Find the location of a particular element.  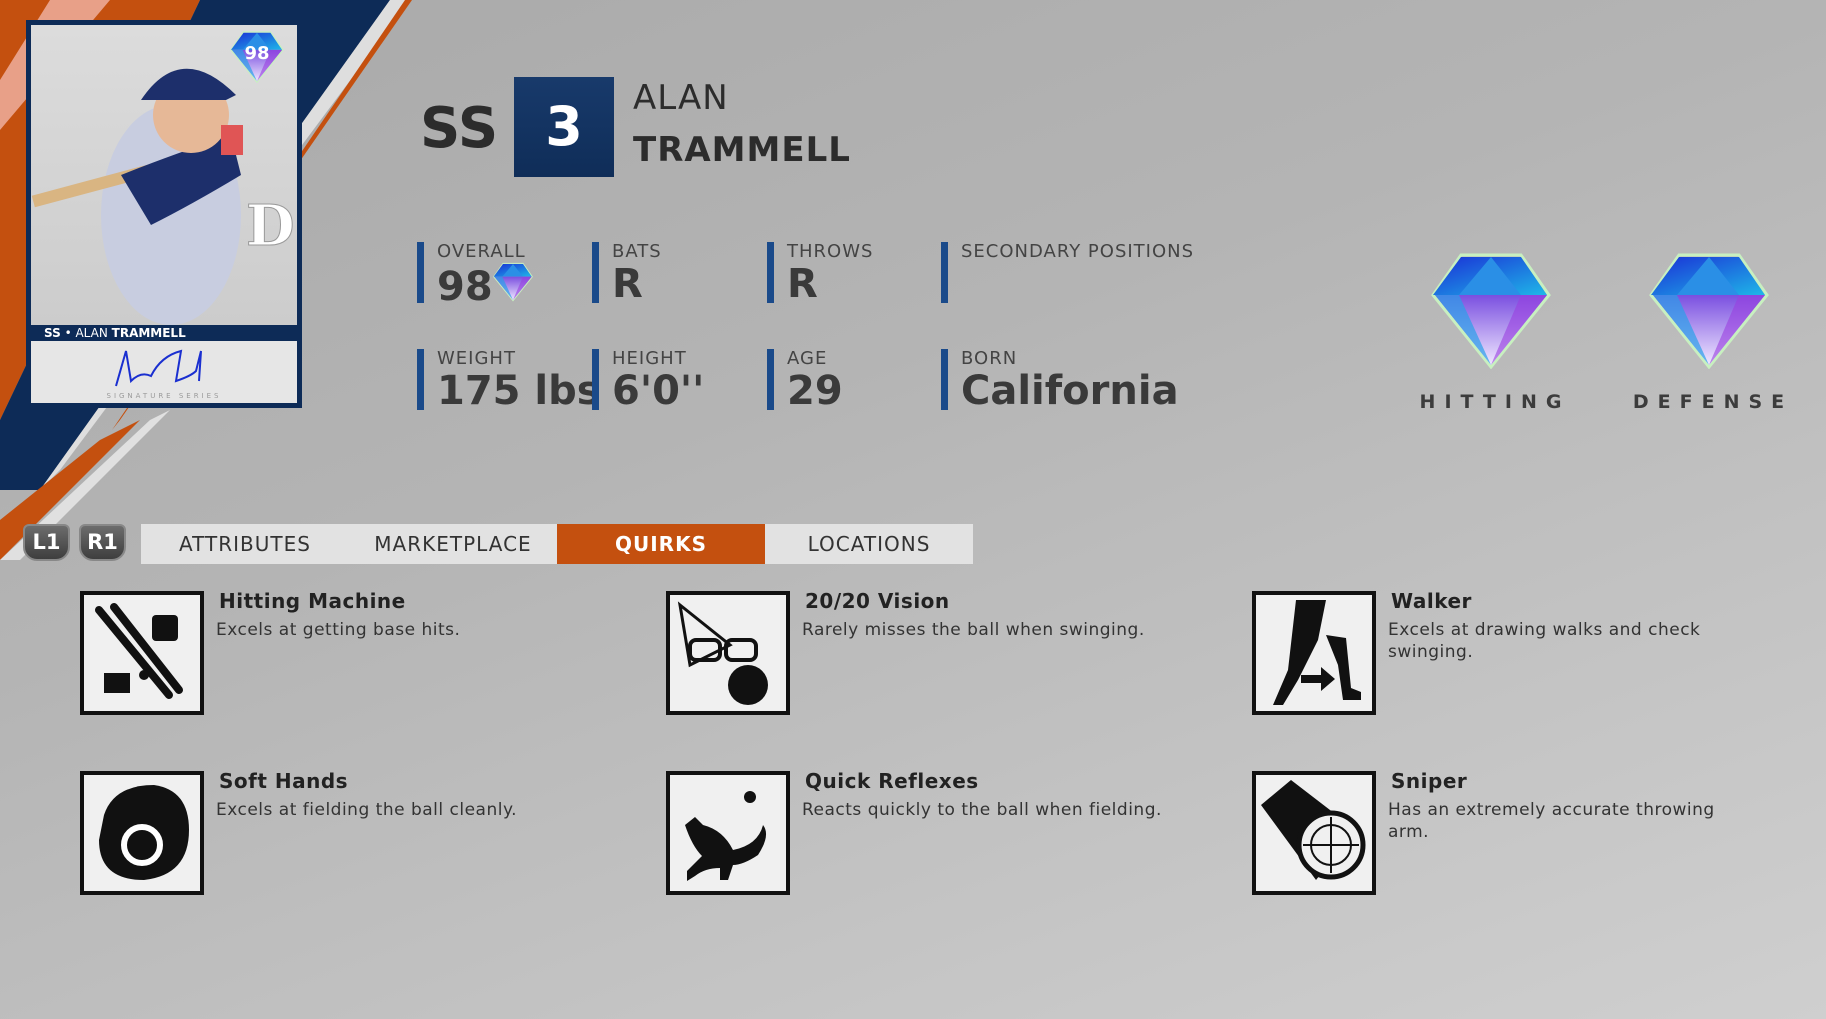

quirk-title: Hitting Machine is located at coordinates (312, 601).